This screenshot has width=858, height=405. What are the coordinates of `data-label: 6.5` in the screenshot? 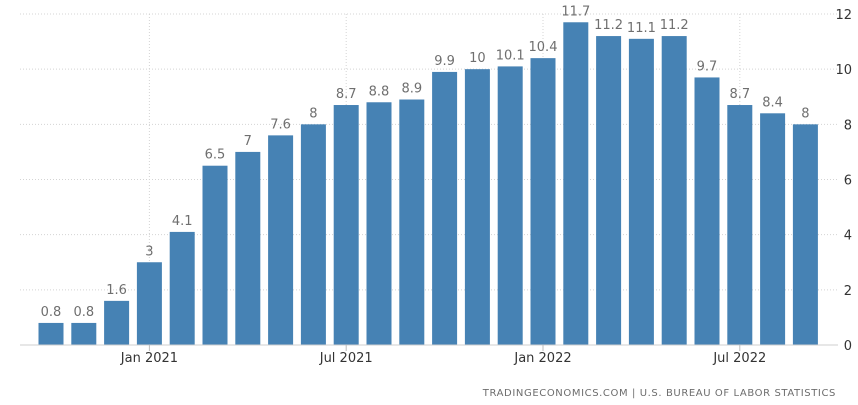 It's located at (215, 155).